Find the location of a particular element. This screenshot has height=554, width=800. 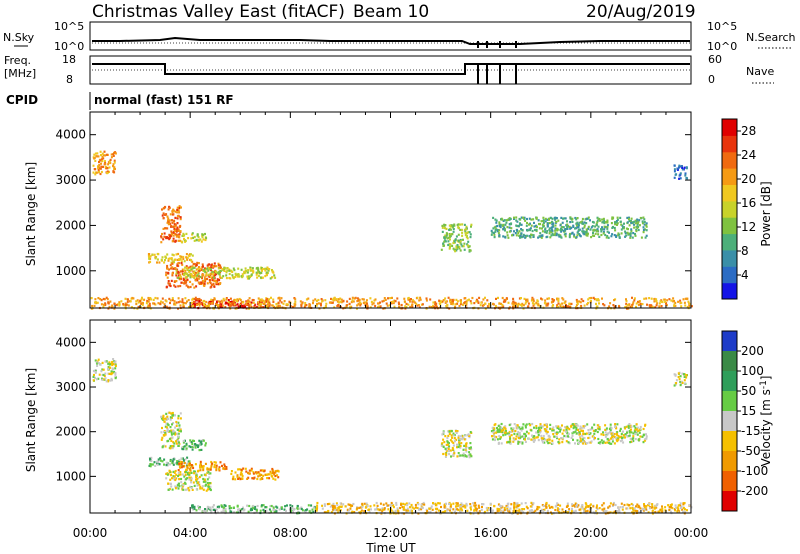

velocity-ylabel: Slant Range [km] is located at coordinates (31, 420).